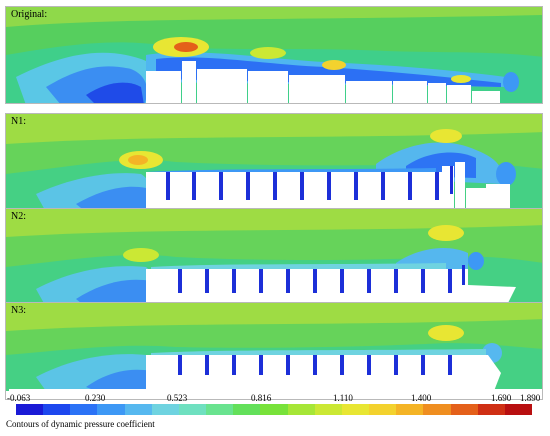  What do you see at coordinates (19, 398) in the screenshot?
I see `colorbar-tick: -0.063` at bounding box center [19, 398].